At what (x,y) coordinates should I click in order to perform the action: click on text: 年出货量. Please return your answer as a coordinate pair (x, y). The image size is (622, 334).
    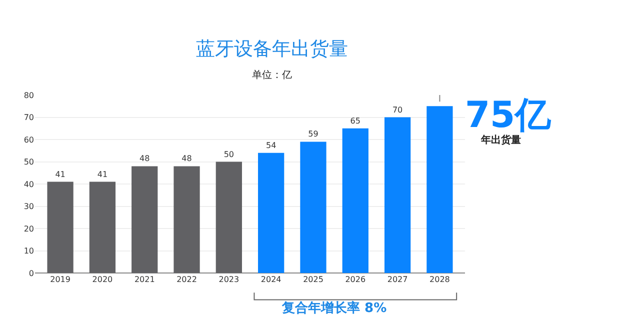
    Looking at the image, I should click on (500, 140).